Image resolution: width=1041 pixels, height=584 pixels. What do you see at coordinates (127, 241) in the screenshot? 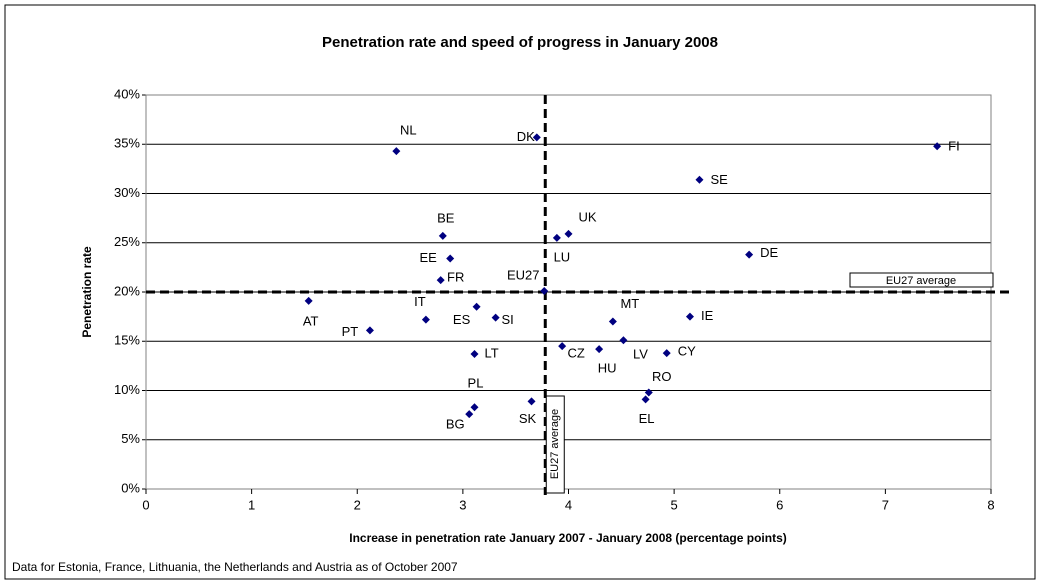
I see `y-tick-label: 25%` at bounding box center [127, 241].